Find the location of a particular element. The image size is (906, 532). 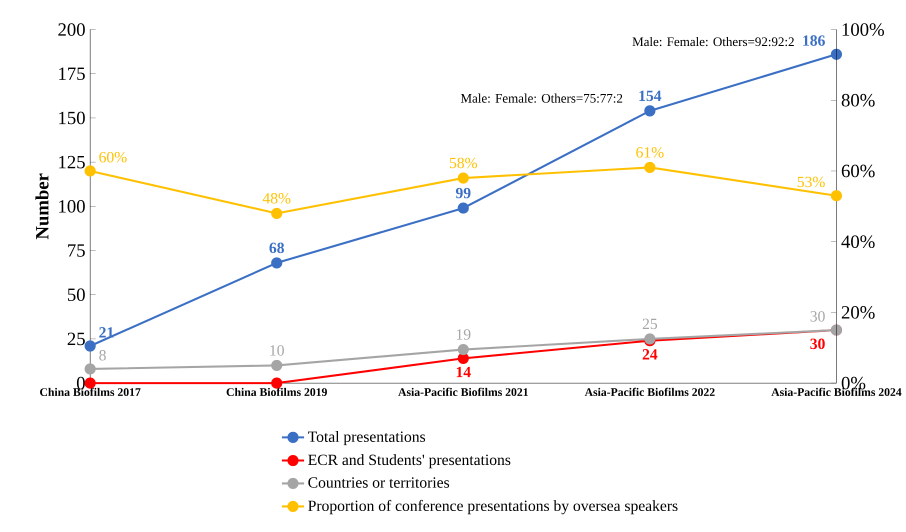

legend-label: Countries or territories is located at coordinates (379, 482).